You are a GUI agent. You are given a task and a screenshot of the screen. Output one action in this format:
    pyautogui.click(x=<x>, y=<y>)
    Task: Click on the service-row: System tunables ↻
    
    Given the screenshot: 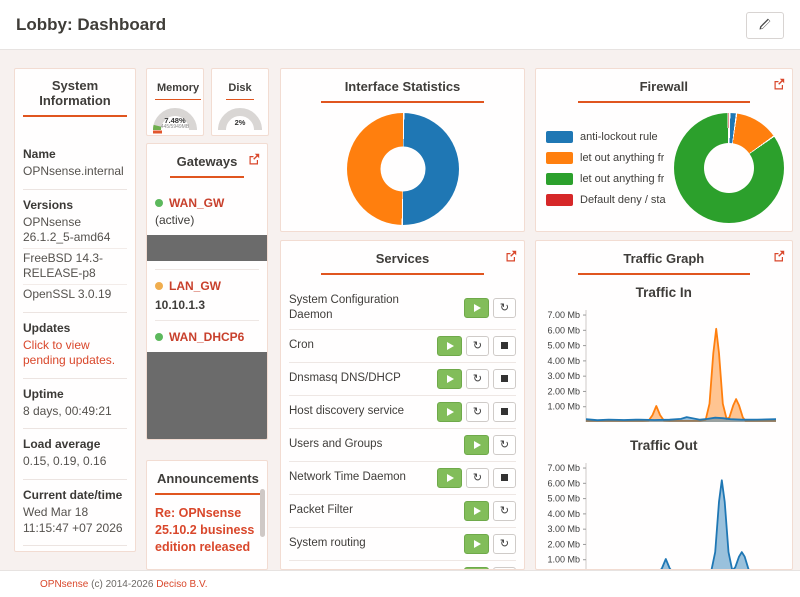 What is the action you would take?
    pyautogui.click(x=402, y=564)
    